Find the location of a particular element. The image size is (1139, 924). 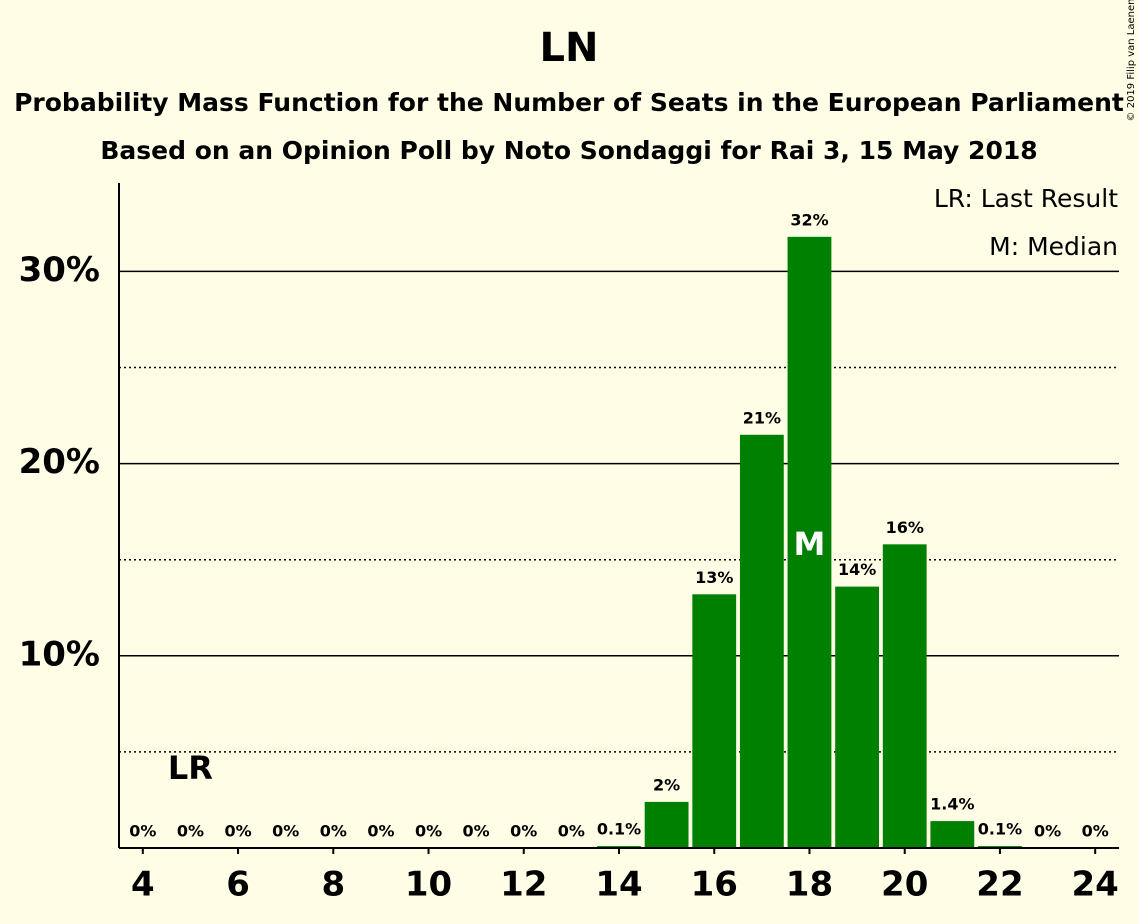

value-label: 32% is located at coordinates (809, 219).